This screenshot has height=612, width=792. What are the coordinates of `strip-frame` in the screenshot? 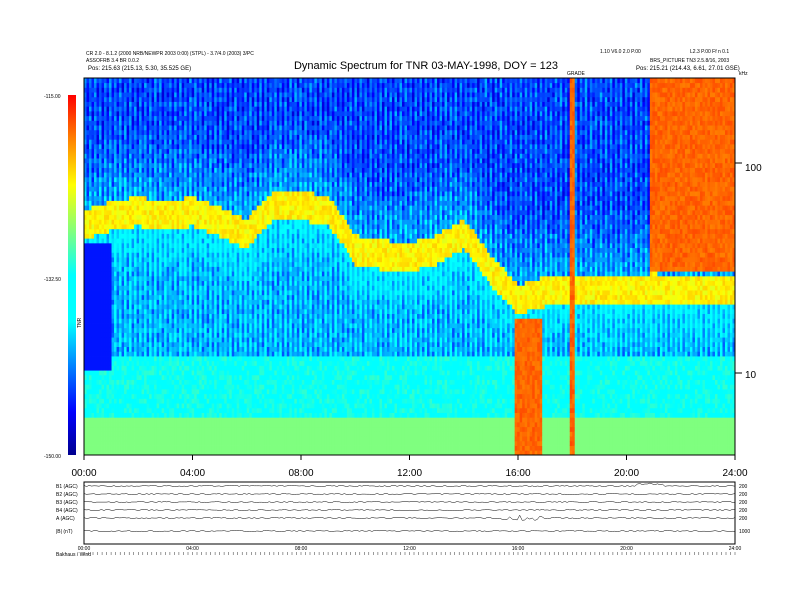 It's located at (409, 513).